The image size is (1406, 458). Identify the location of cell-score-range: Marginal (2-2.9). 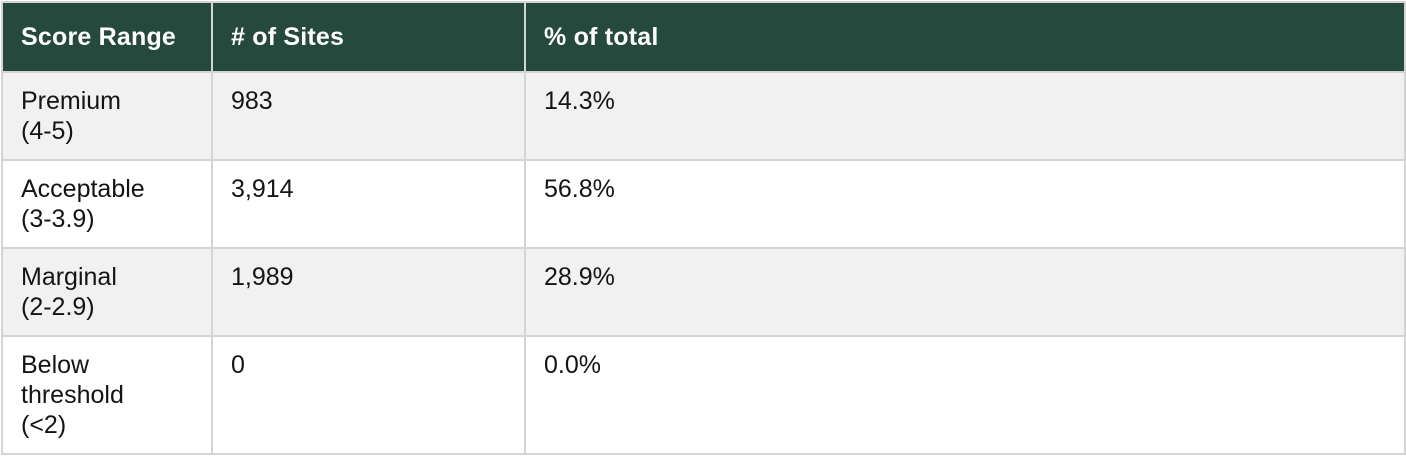
(107, 292).